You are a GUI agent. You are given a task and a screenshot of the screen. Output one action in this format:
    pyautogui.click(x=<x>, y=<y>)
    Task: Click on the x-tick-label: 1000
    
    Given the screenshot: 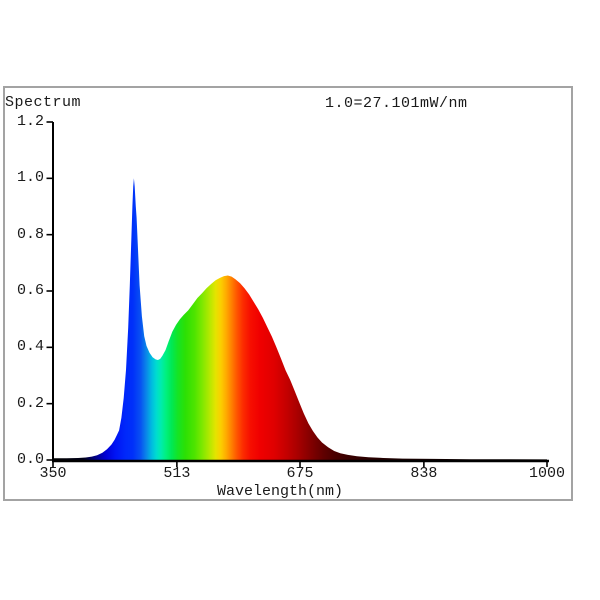 What is the action you would take?
    pyautogui.click(x=546, y=473)
    